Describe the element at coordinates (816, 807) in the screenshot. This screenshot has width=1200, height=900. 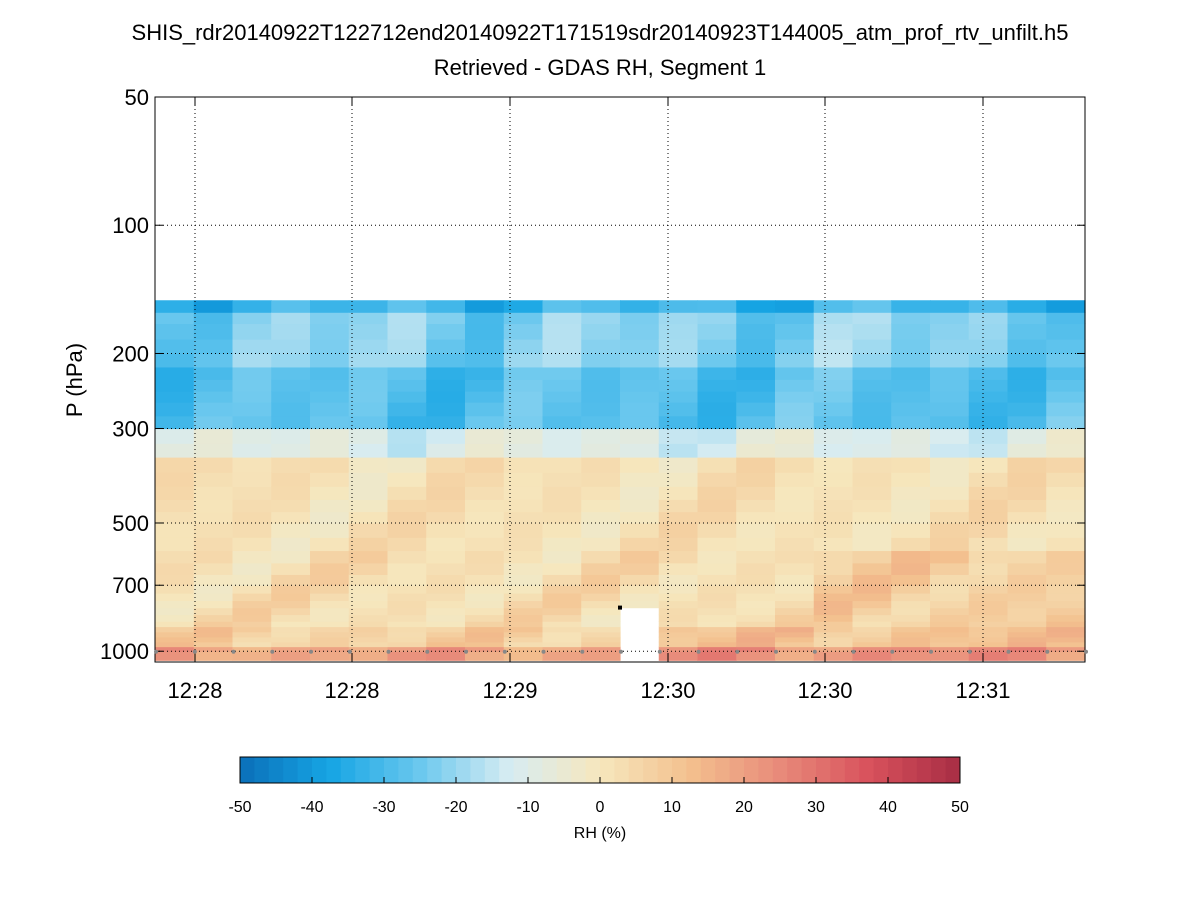
I see `colorbar-tick-label: 30` at that location.